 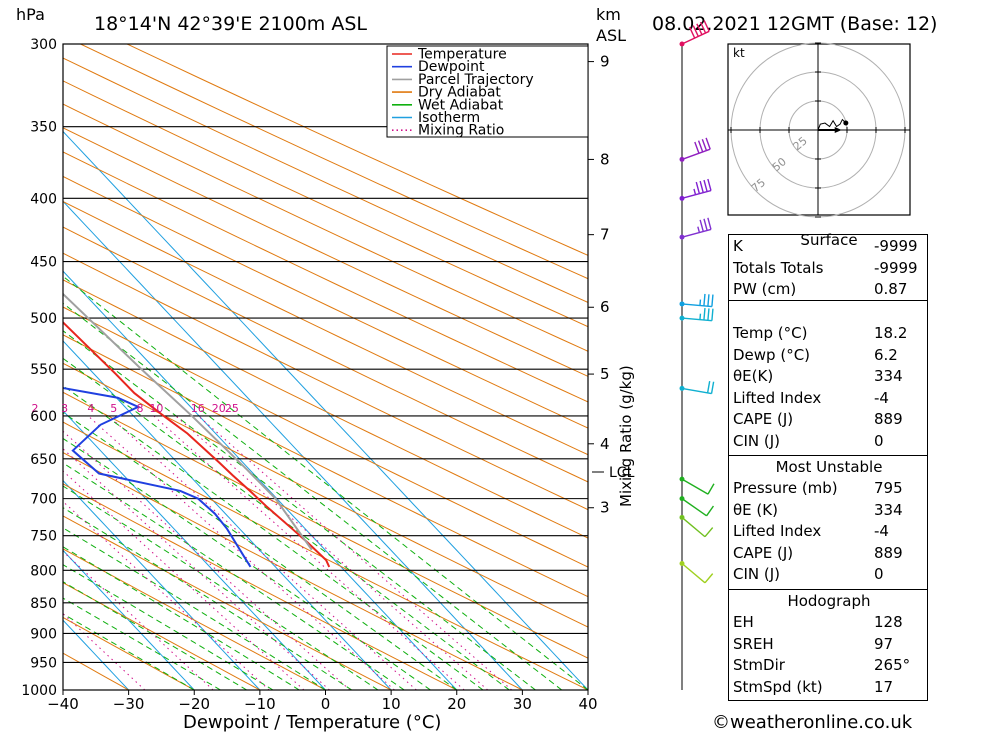 I want to click on copyright: ©weatheronline.co.uk, so click(x=812, y=722).